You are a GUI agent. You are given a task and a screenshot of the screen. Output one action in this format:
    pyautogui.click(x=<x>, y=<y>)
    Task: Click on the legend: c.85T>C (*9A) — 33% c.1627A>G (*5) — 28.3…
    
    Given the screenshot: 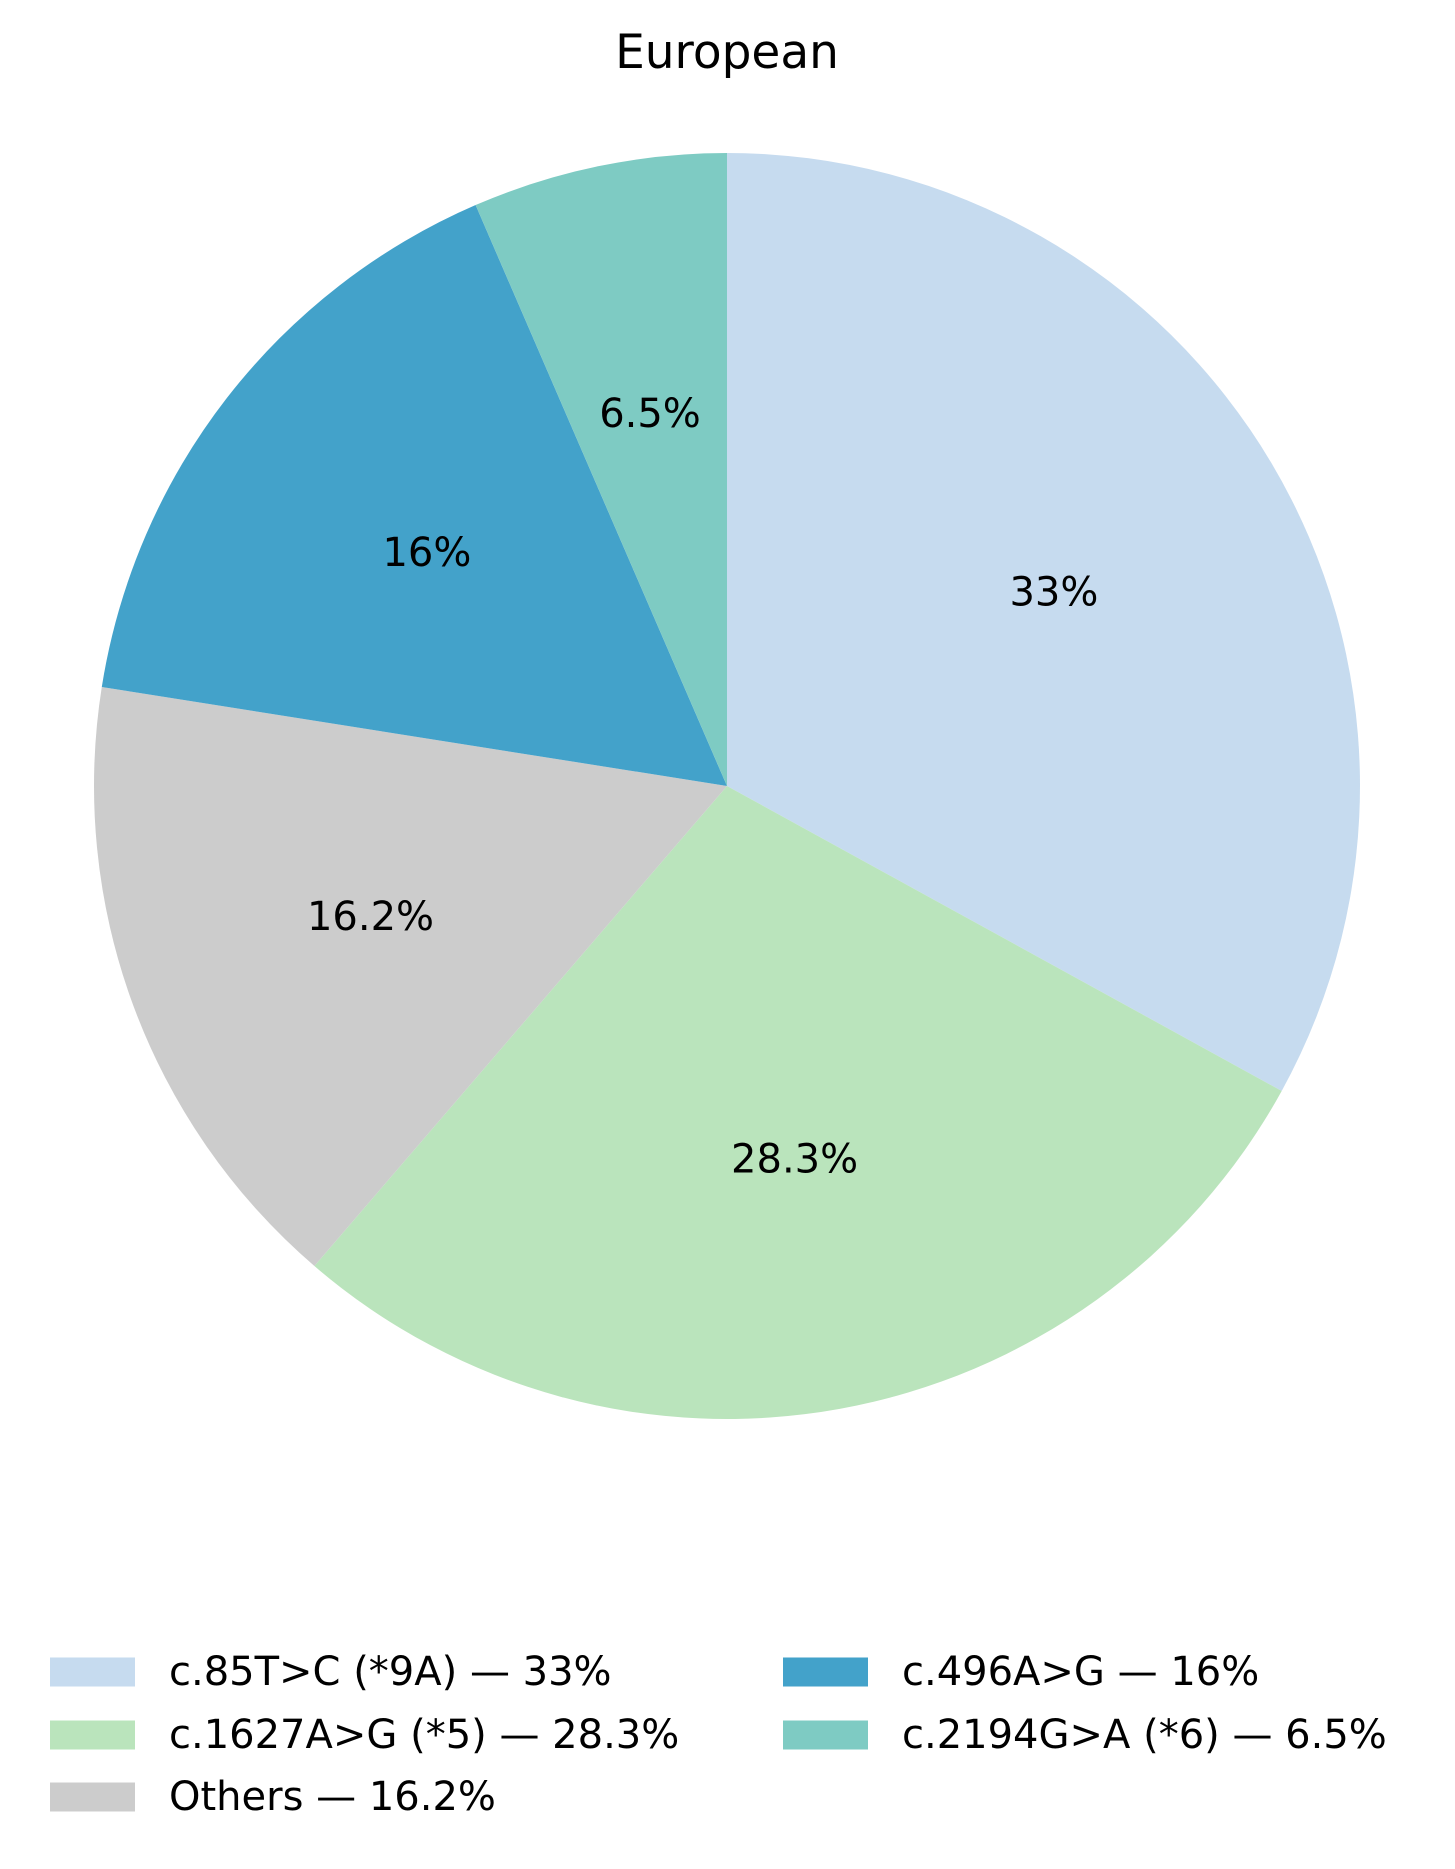 What is the action you would take?
    pyautogui.click(x=718, y=1734)
    